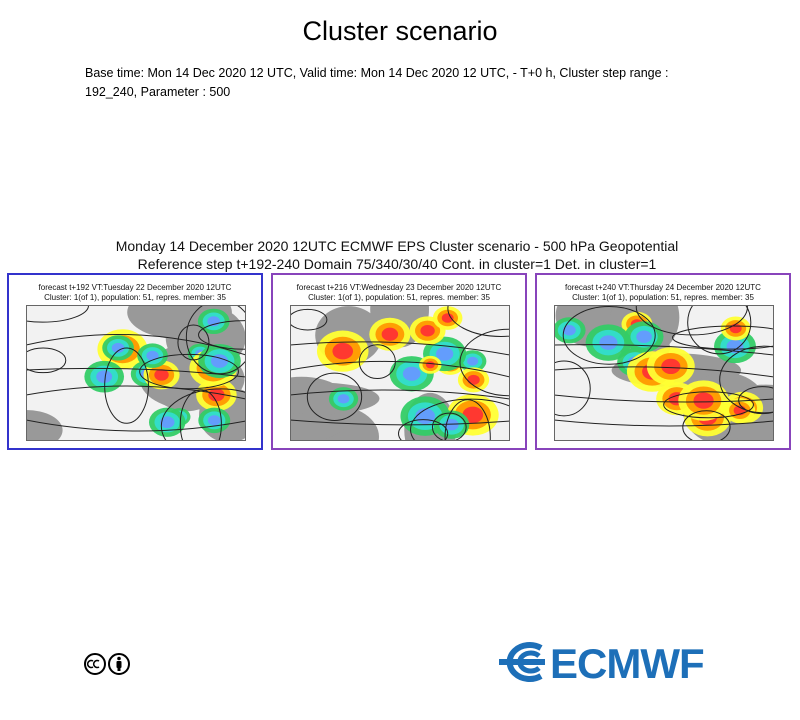  Describe the element at coordinates (44, 425) in the screenshot. I see `land` at that location.